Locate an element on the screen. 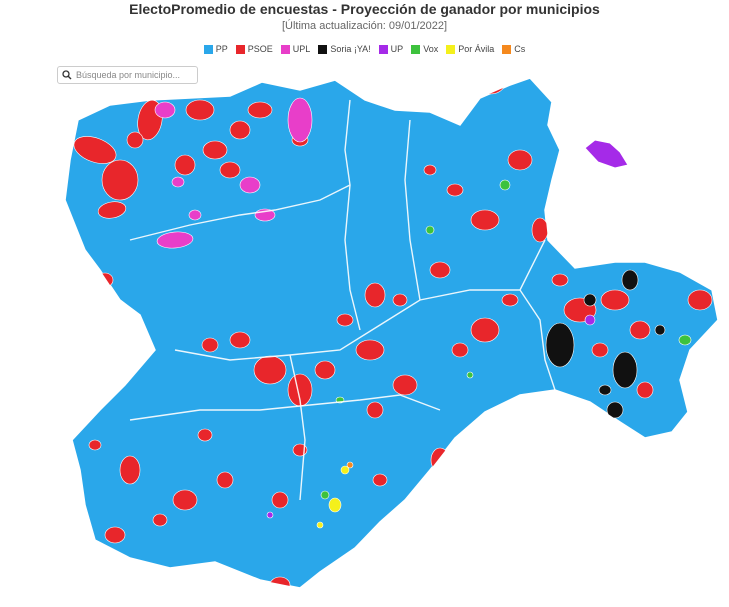  legend-label-pp: PP is located at coordinates (221, 49).